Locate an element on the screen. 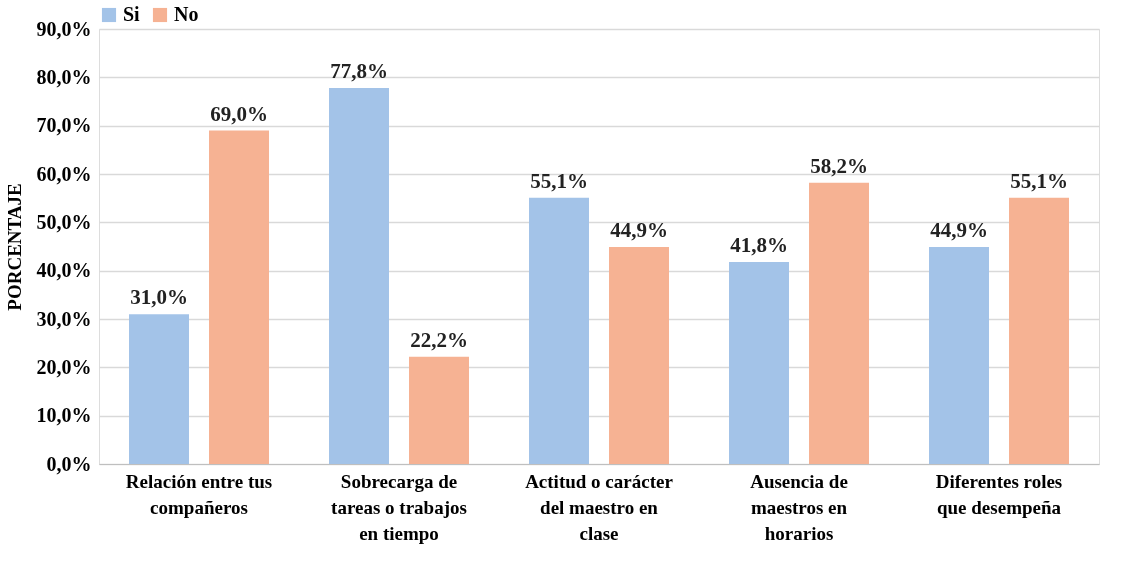 This screenshot has width=1148, height=562. x-tick-label: Diferentes roles que desempeña is located at coordinates (999, 494).